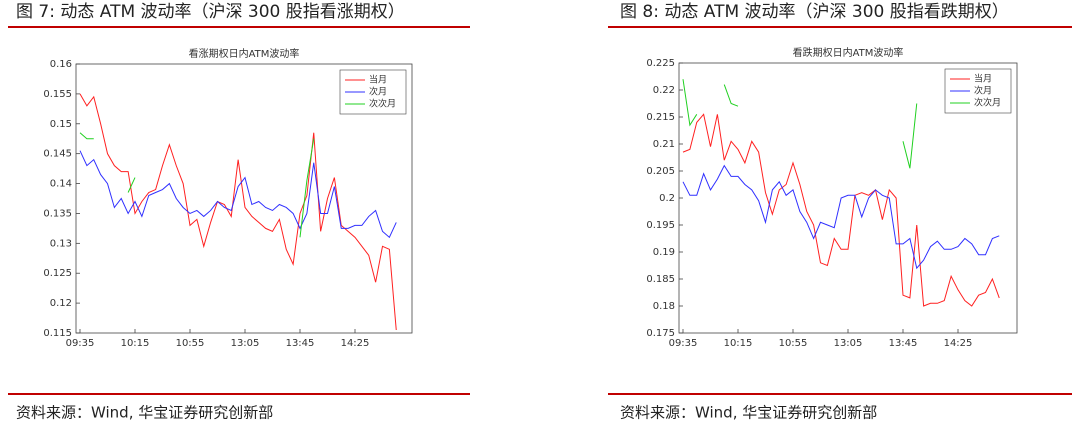 This screenshot has height=440, width=1080. I want to click on figure-caption: 图 8: 动态 ATM 波动率（沪深 300 股指看跌期权）, so click(814, 12).